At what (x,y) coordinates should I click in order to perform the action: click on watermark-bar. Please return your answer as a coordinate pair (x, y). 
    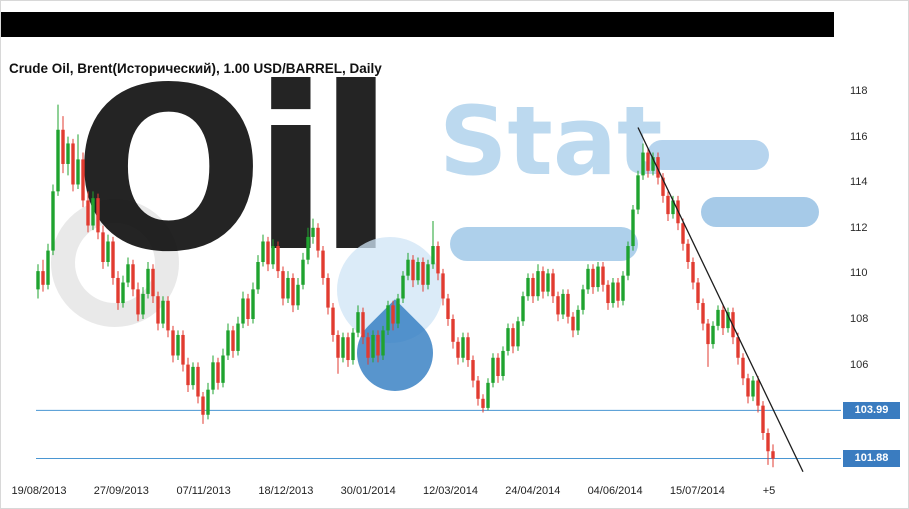
    Looking at the image, I should click on (760, 212).